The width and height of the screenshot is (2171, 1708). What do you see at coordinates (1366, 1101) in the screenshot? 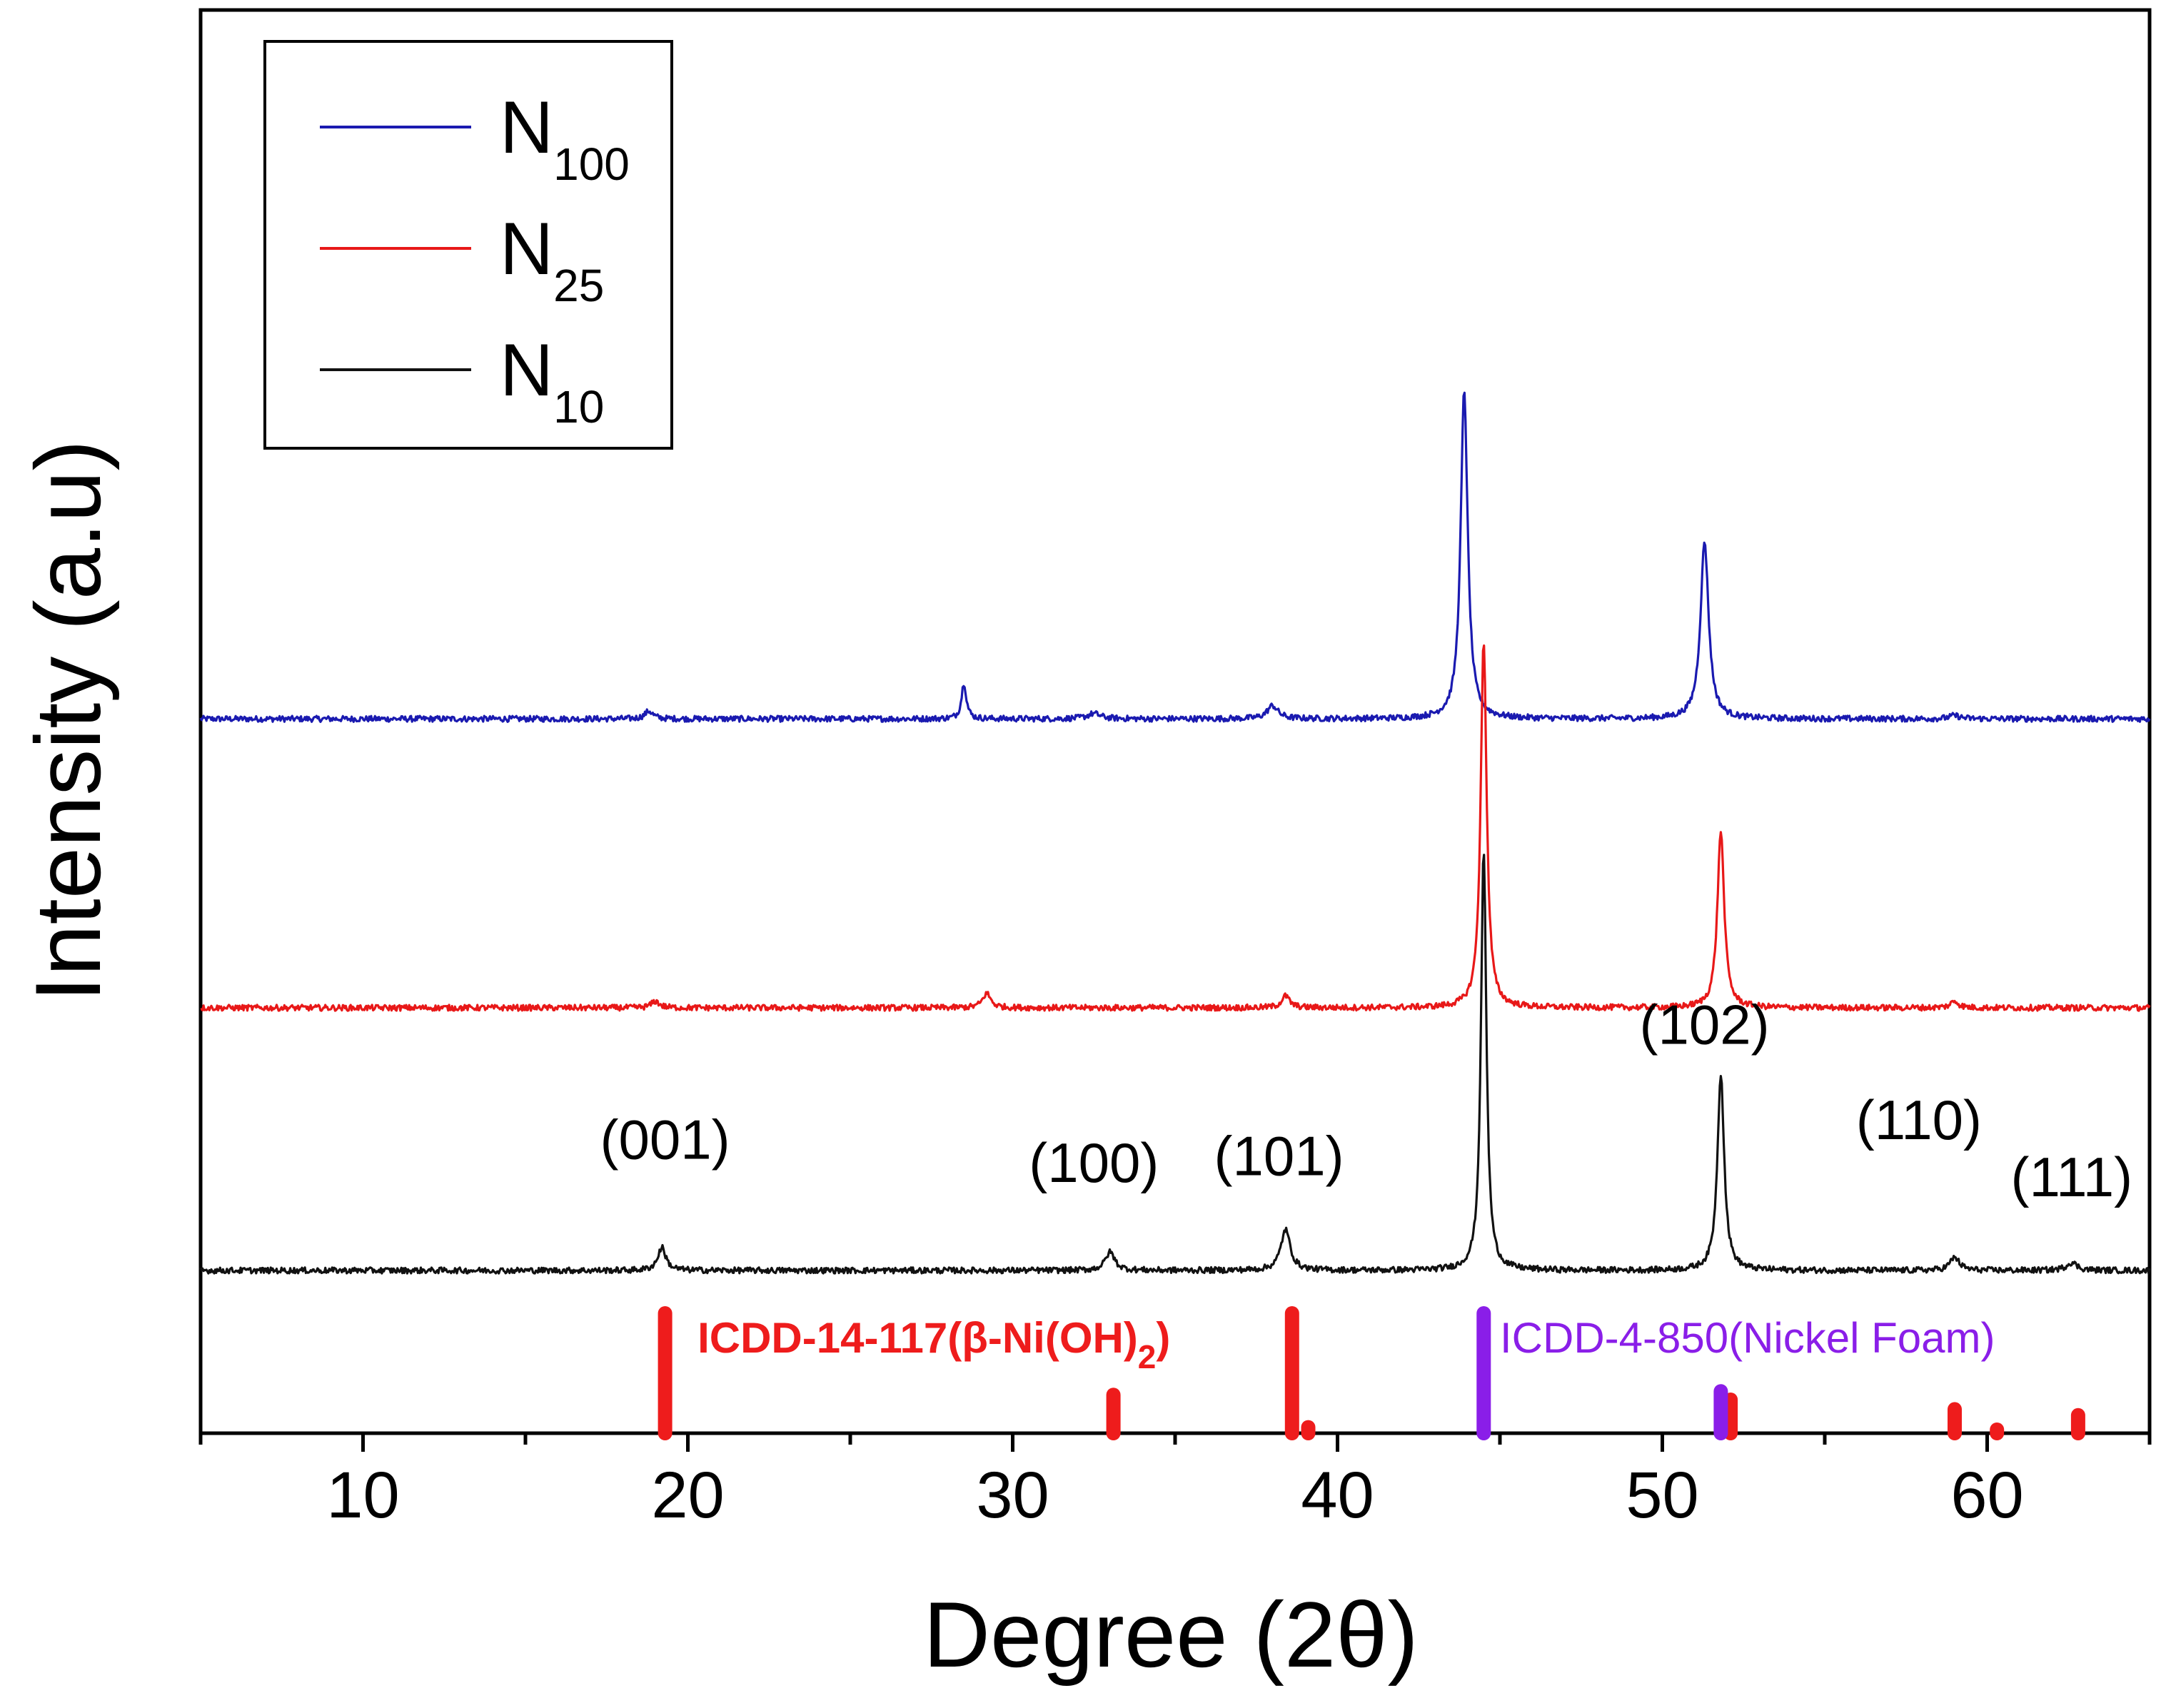
I see `peak-annotations: (001) (100) (101) (102) (110) (111)` at bounding box center [1366, 1101].